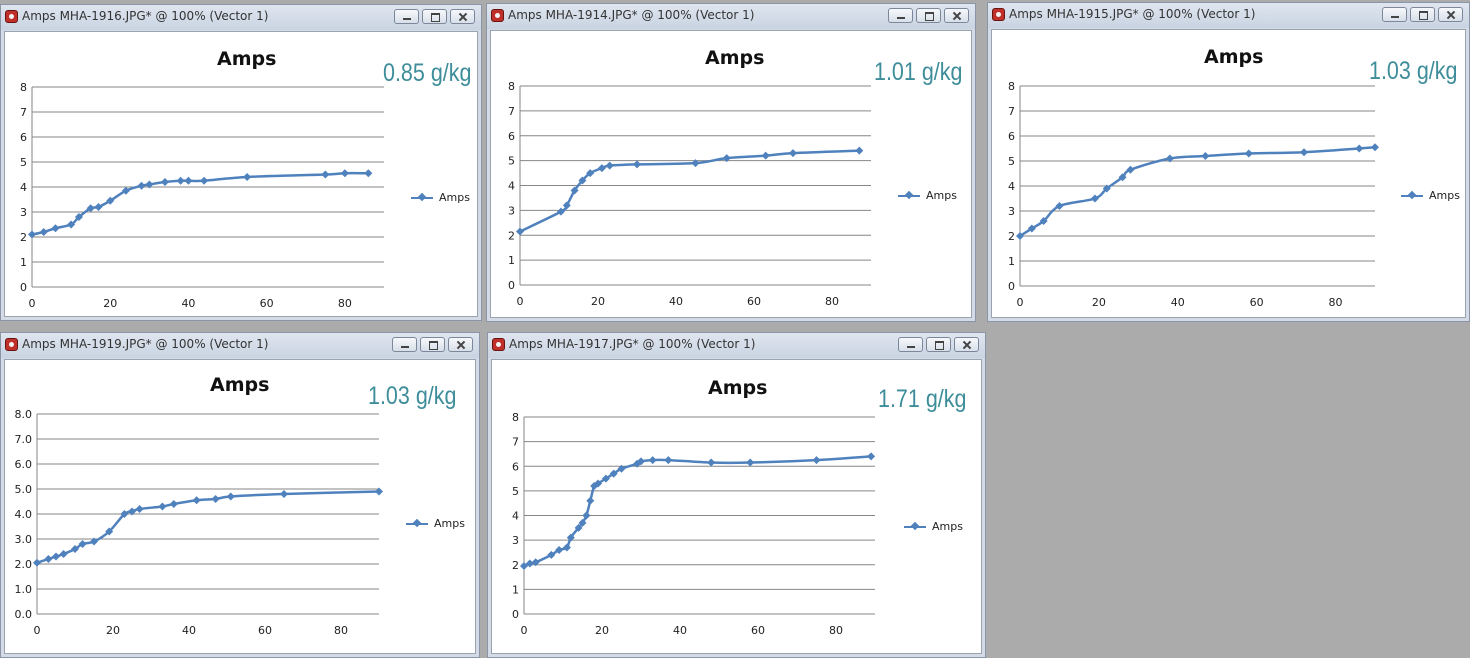 This screenshot has width=1470, height=658. Describe the element at coordinates (24, 614) in the screenshot. I see `y-tick-label: 0.0` at that location.